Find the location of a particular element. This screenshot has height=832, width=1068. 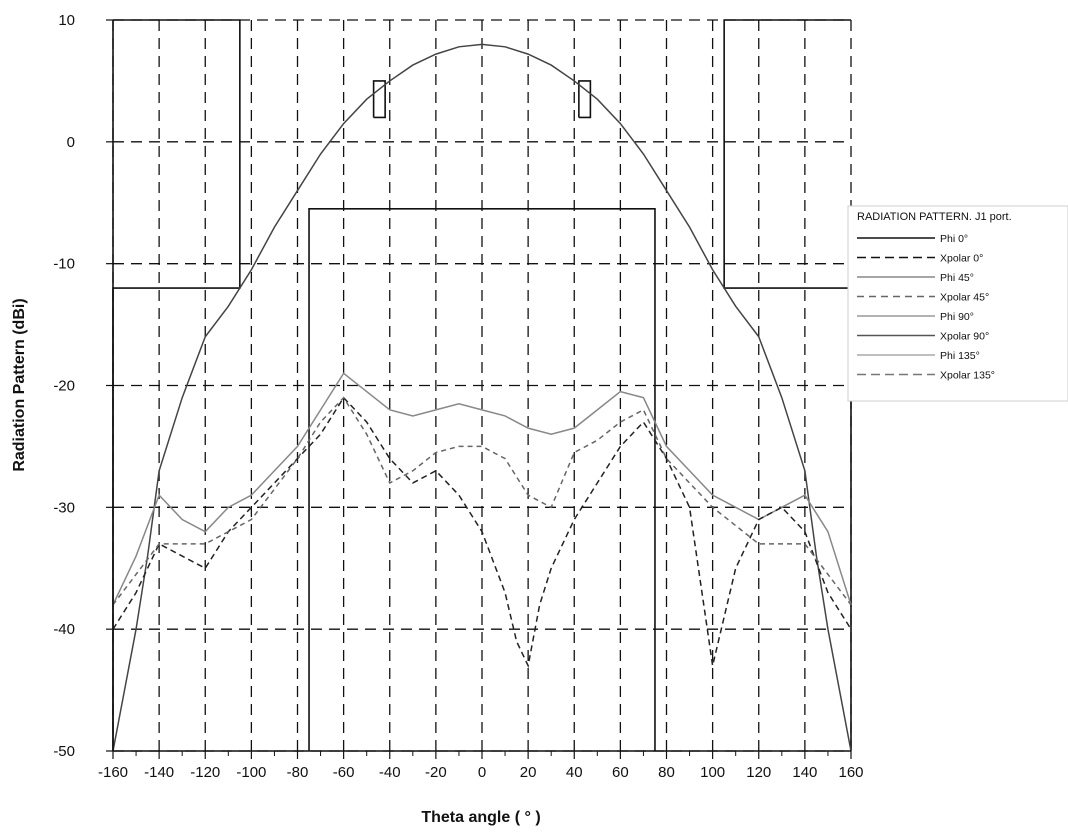

x-tick-label: 60 is located at coordinates (620, 772).